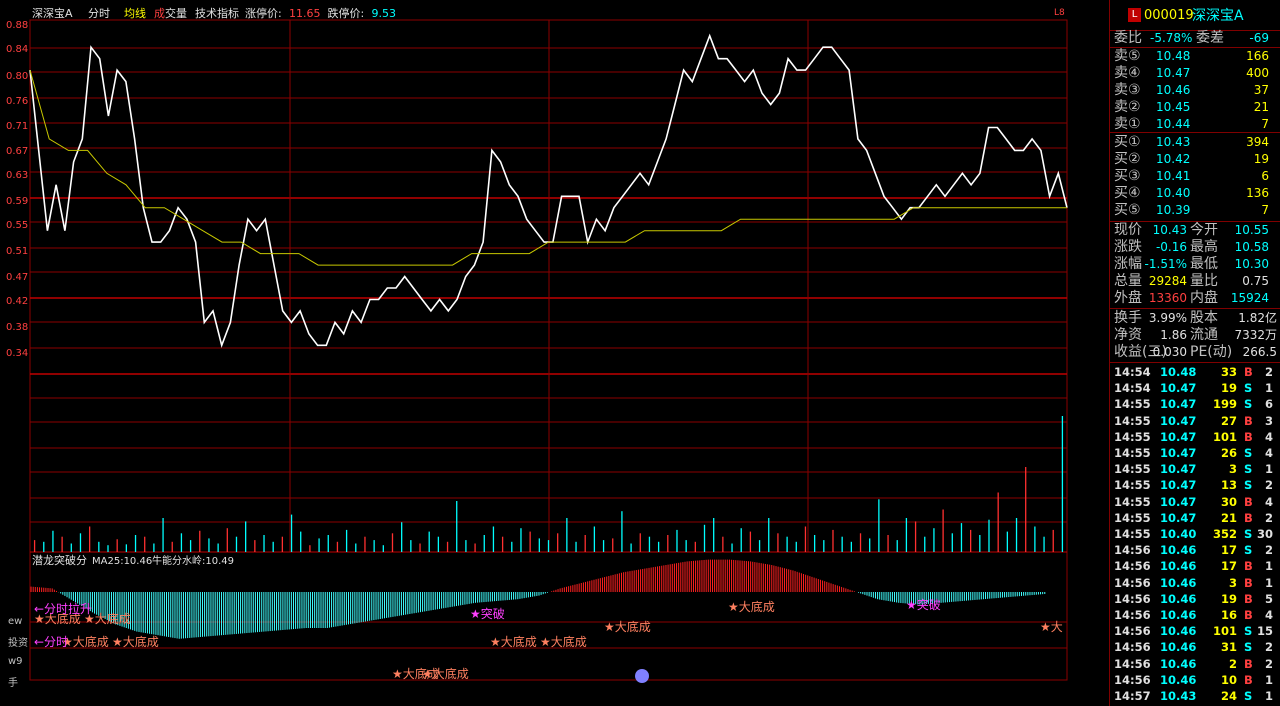  What do you see at coordinates (1171, 38) in the screenshot?
I see `weibi-value: -5.78%` at bounding box center [1171, 38].